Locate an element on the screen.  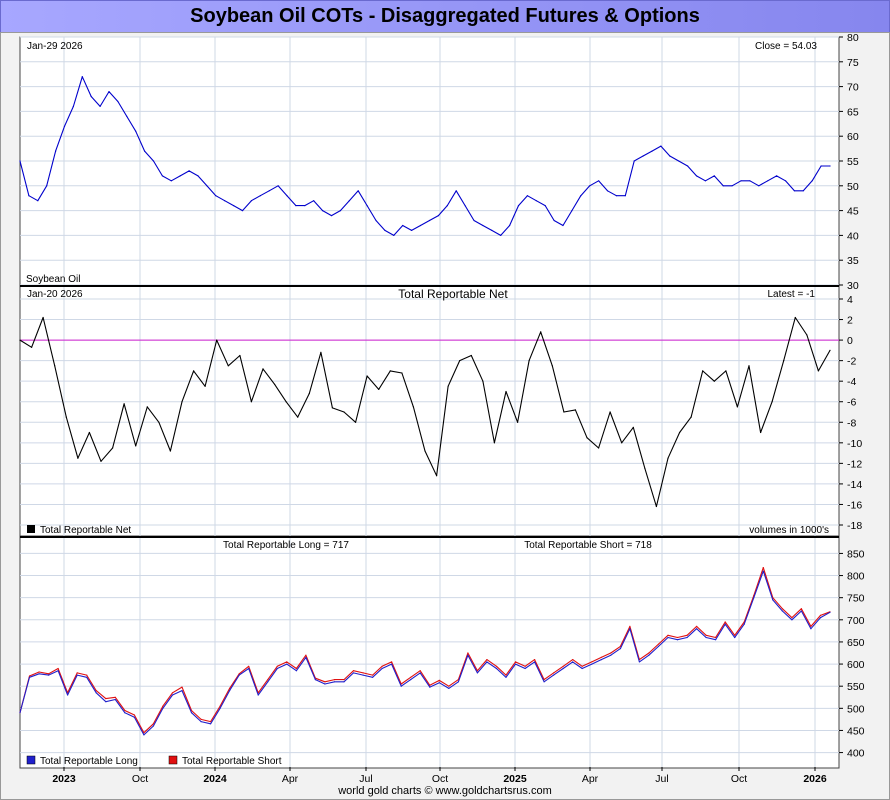
net-date-label: Jan-20 2026 is located at coordinates (55, 294).